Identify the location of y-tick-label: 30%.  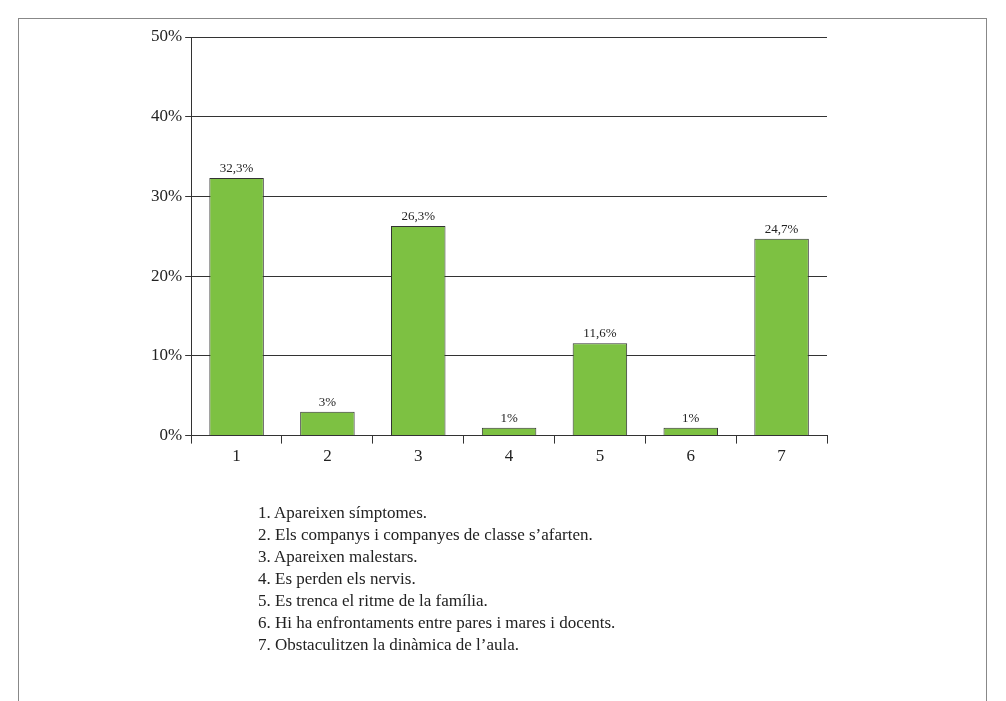
(166, 195).